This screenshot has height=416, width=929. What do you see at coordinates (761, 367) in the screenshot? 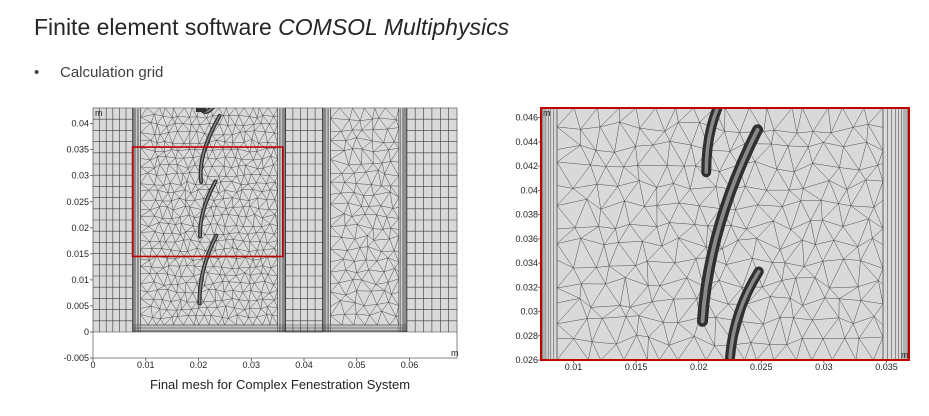
I see `right-xtick-label: 0.025` at bounding box center [761, 367].